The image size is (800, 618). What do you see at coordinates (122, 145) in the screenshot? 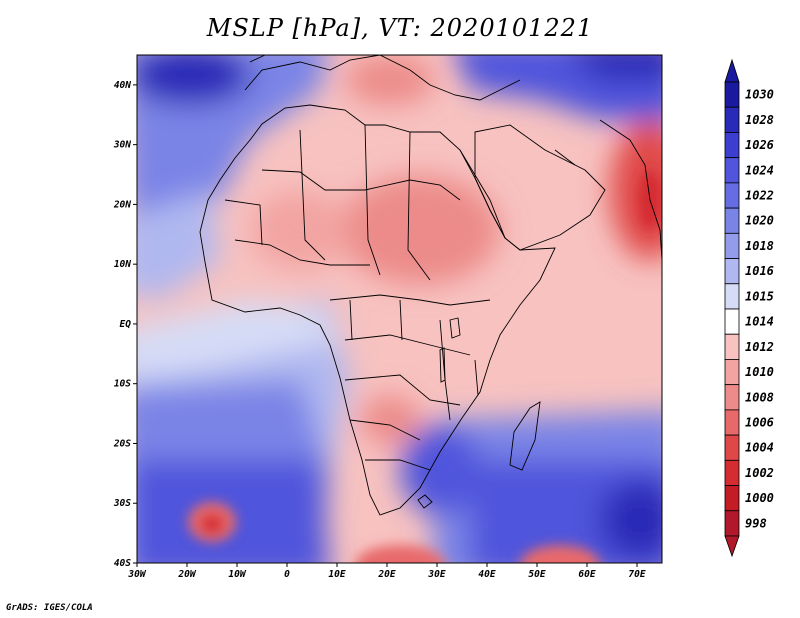
I see `lat-tick-label: 30N` at bounding box center [122, 145].